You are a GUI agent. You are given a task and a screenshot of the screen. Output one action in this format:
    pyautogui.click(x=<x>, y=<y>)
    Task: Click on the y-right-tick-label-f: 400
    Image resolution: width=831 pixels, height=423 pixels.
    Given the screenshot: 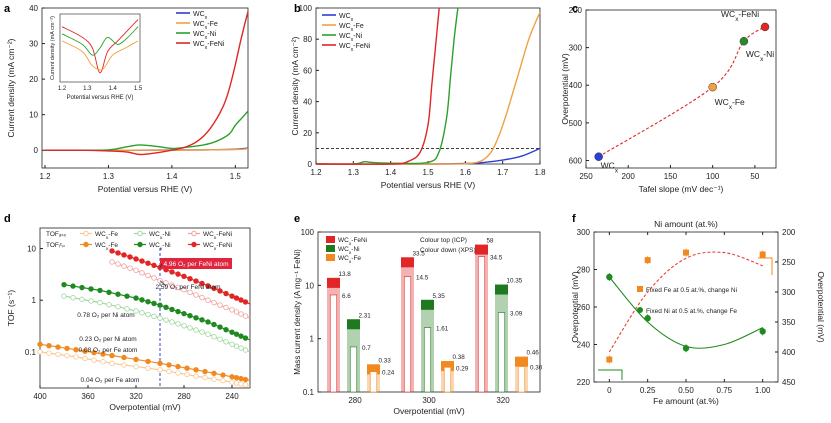 What is the action you would take?
    pyautogui.click(x=789, y=352)
    